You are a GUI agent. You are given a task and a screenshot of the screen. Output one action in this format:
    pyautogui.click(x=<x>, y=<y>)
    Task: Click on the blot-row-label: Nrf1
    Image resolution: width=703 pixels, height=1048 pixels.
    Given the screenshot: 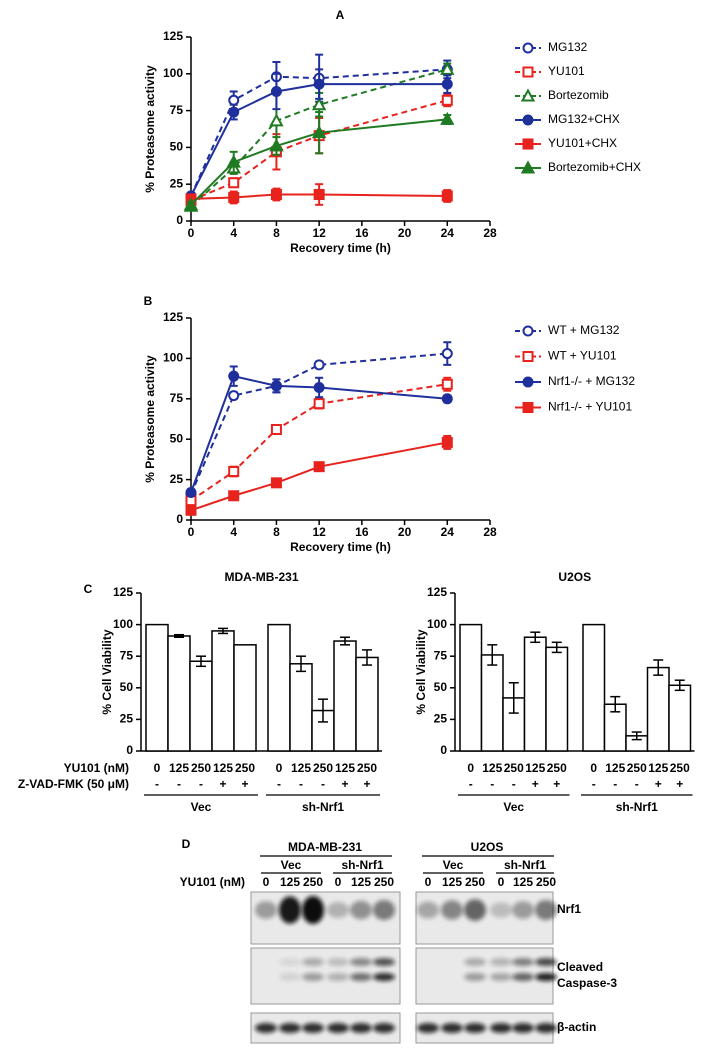 What is the action you would take?
    pyautogui.click(x=569, y=909)
    